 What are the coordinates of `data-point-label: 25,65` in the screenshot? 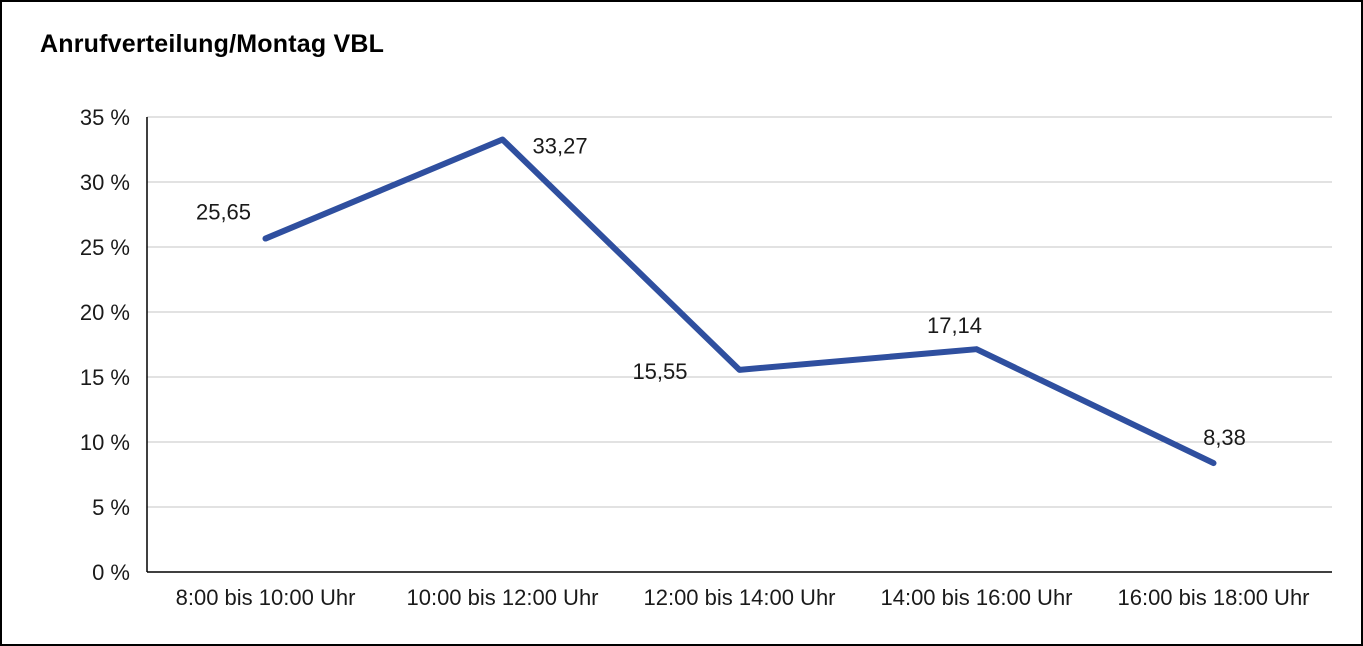 It's located at (223, 212).